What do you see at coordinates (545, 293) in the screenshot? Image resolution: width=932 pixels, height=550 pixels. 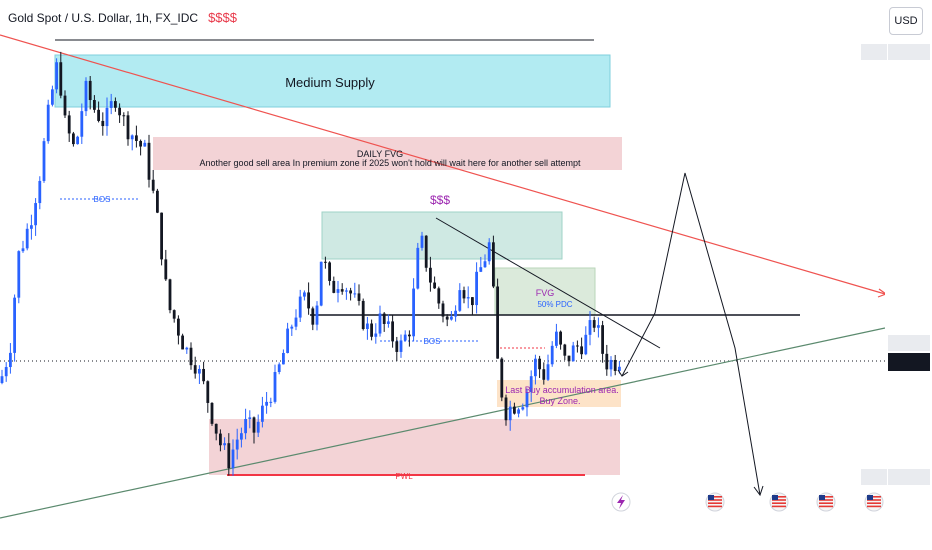 I see `fvg-label: FVG` at bounding box center [545, 293].